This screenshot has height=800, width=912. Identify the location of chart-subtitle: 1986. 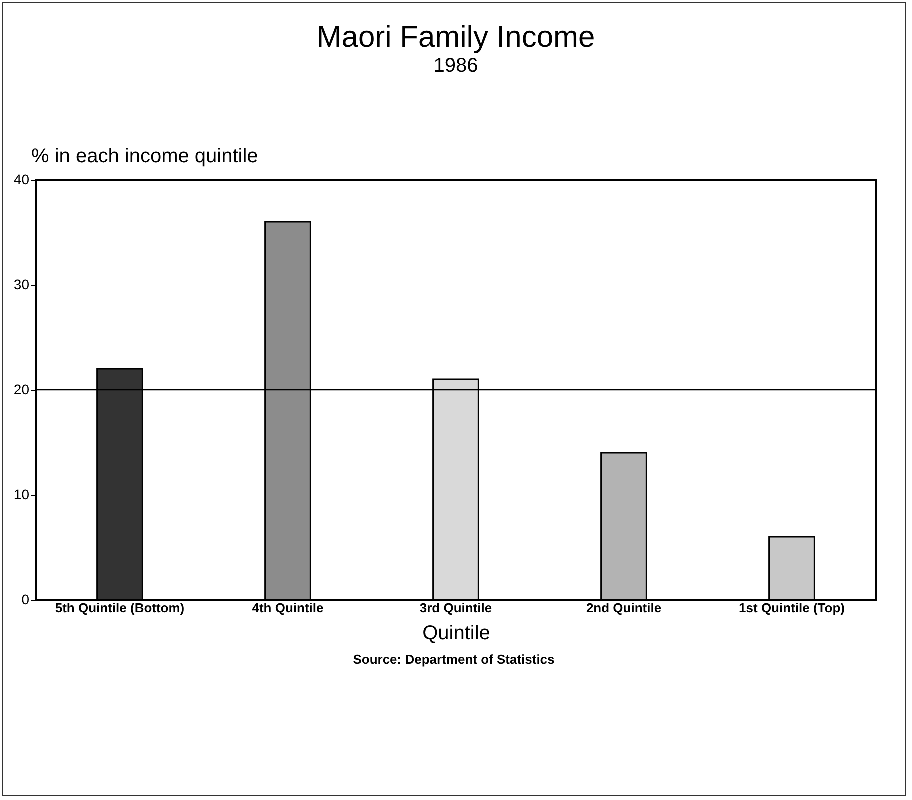
(456, 66).